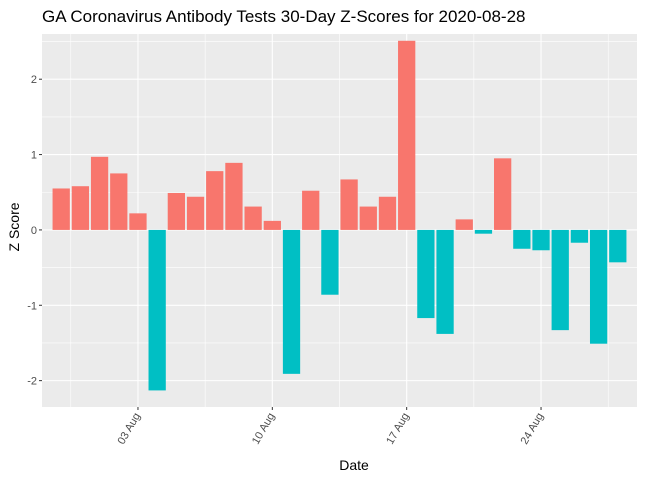 Image resolution: width=672 pixels, height=480 pixels. What do you see at coordinates (130, 429) in the screenshot?
I see `x-tick-label: 03 Aug` at bounding box center [130, 429].